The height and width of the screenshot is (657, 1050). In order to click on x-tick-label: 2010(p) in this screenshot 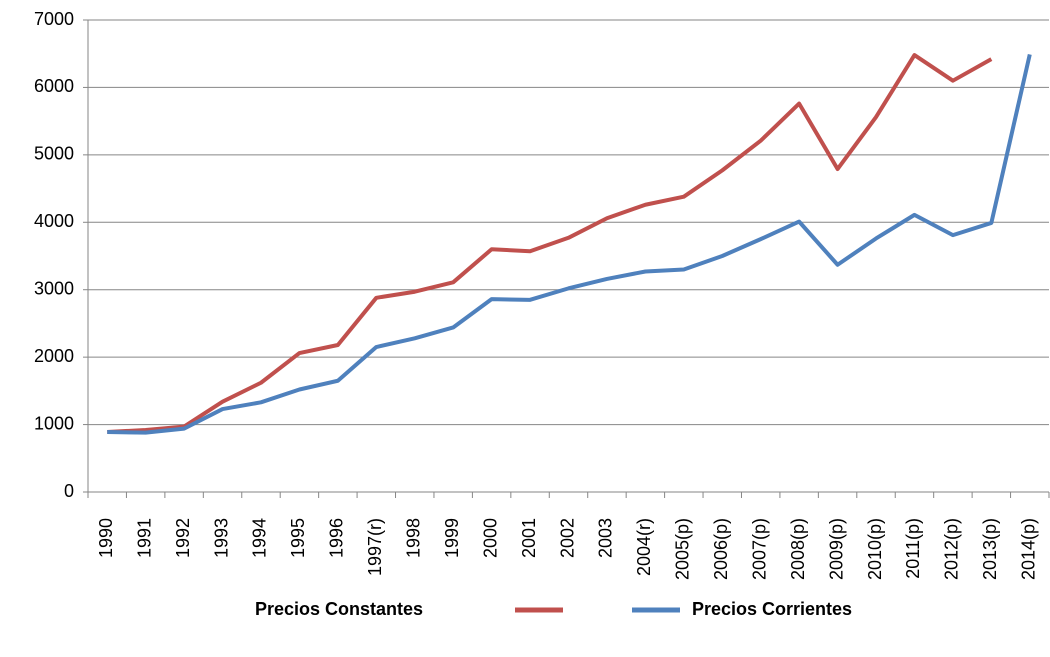, I will do `click(875, 549)`.